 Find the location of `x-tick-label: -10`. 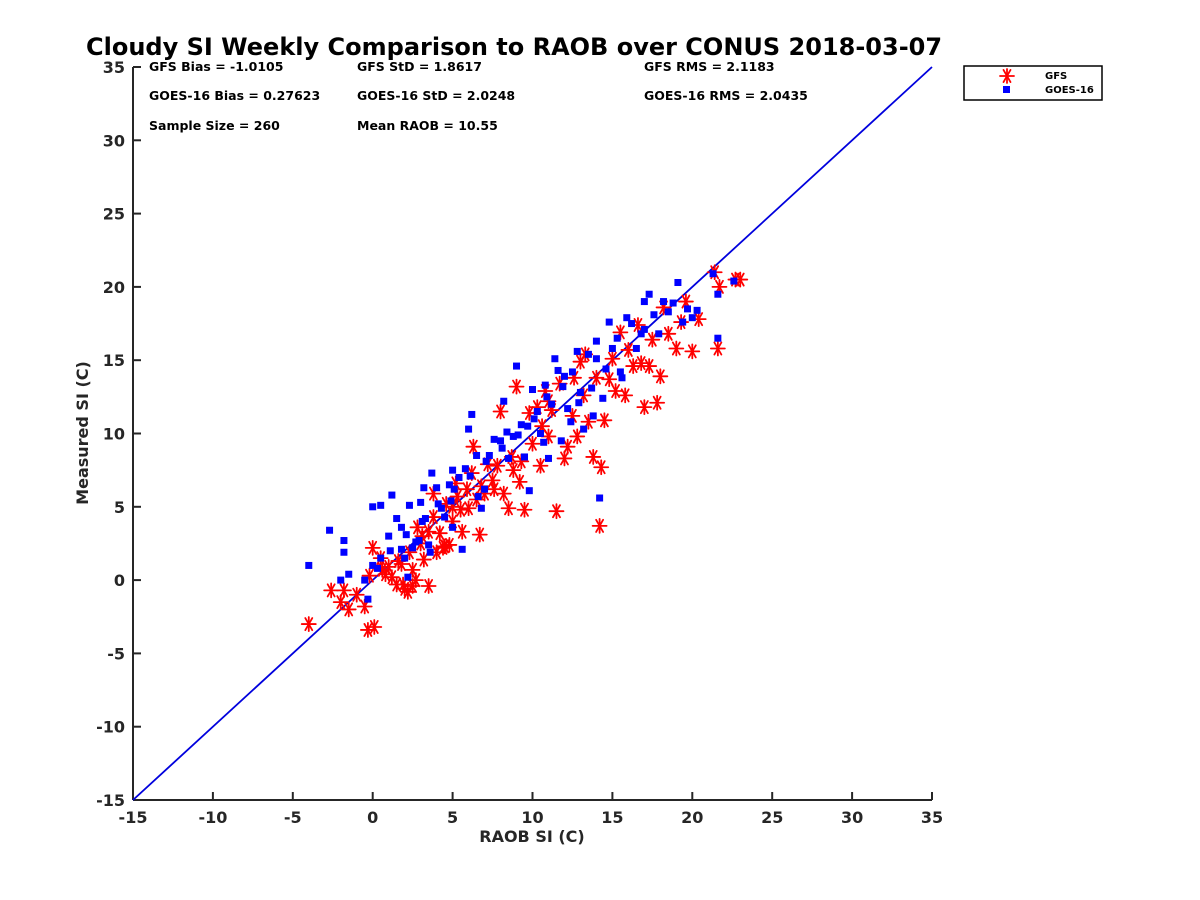

x-tick-label: -10 is located at coordinates (212, 817).